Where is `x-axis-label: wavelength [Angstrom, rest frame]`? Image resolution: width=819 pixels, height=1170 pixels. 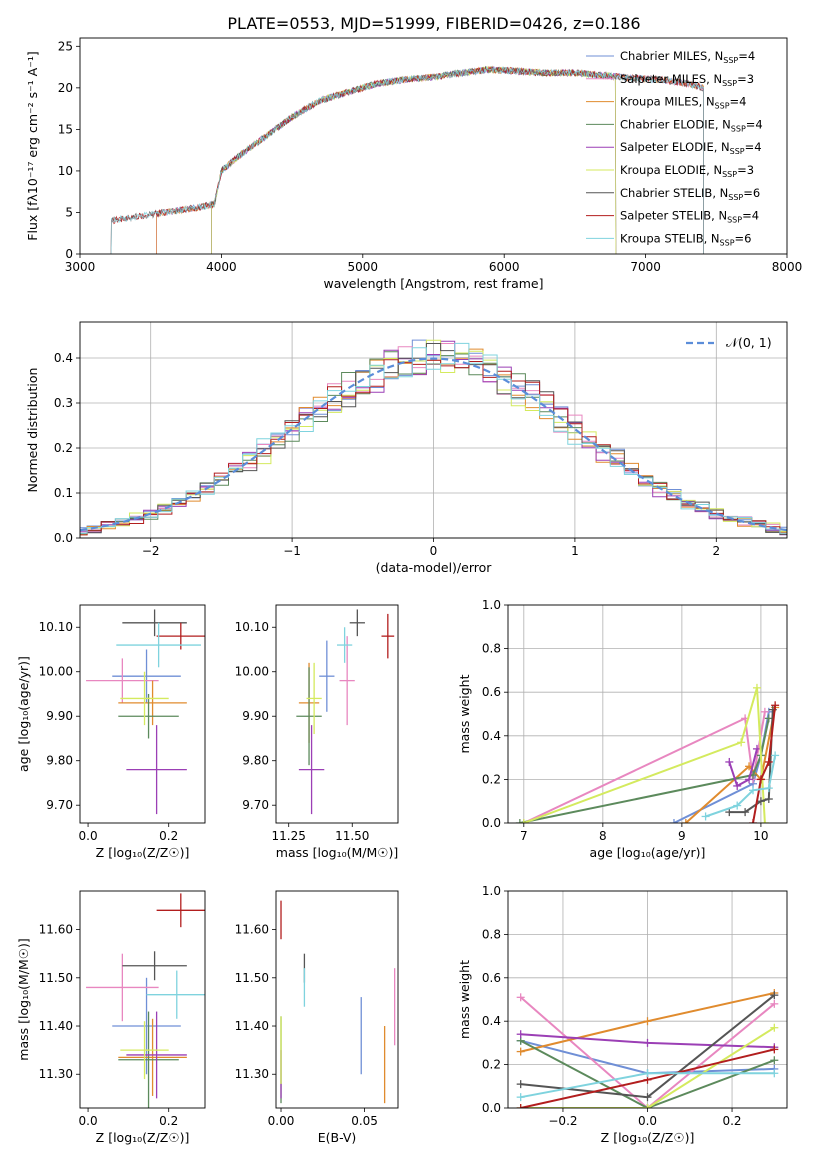 x-axis-label: wavelength [Angstrom, rest frame] is located at coordinates (433, 283).